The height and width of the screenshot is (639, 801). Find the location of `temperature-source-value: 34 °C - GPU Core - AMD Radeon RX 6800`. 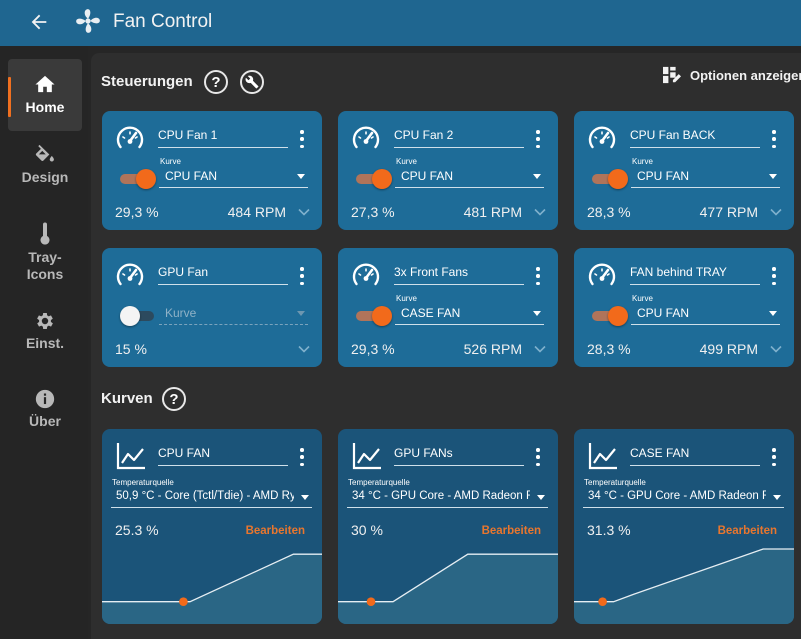

temperature-source-value: 34 °C - GPU Core - AMD Radeon RX 6800 is located at coordinates (441, 496).